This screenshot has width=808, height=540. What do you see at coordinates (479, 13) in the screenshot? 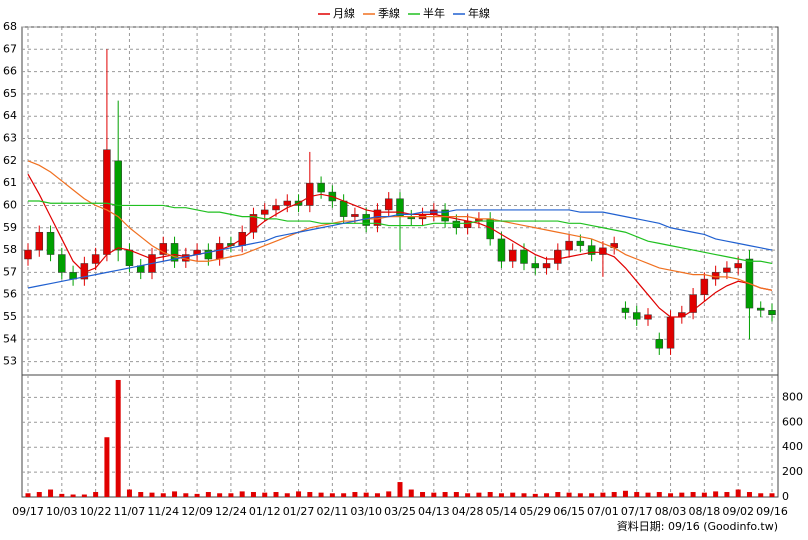
I see `legend-label: 年線` at bounding box center [479, 13].